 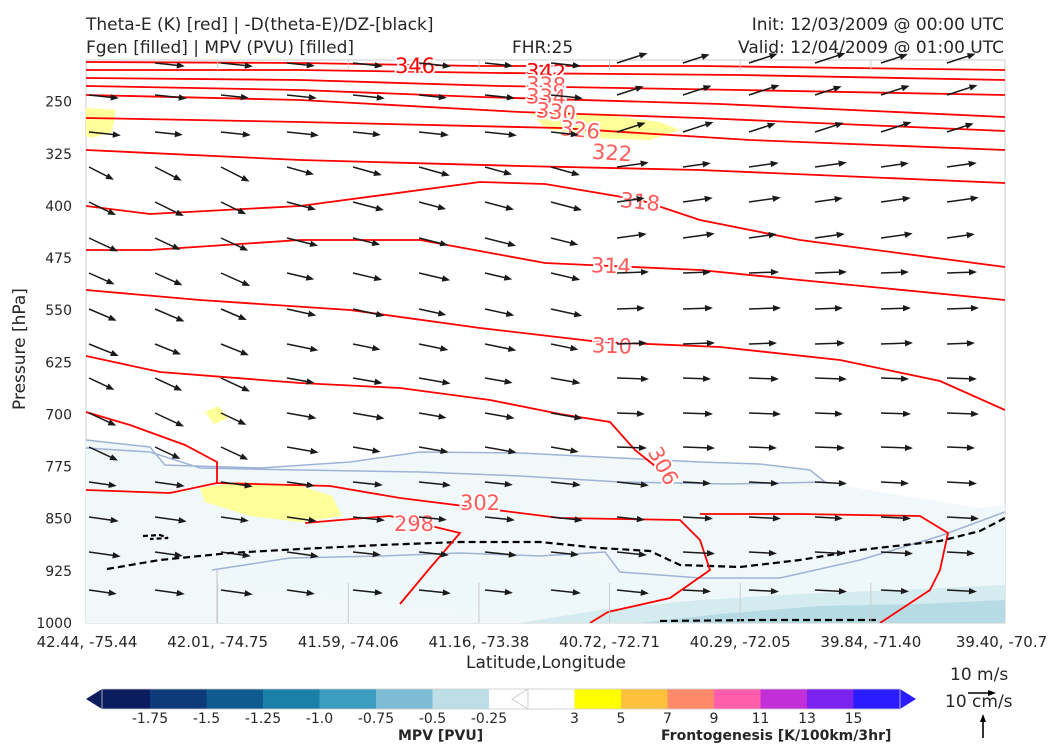 What do you see at coordinates (807, 719) in the screenshot?
I see `fgen-cbar-tick: 13` at bounding box center [807, 719].